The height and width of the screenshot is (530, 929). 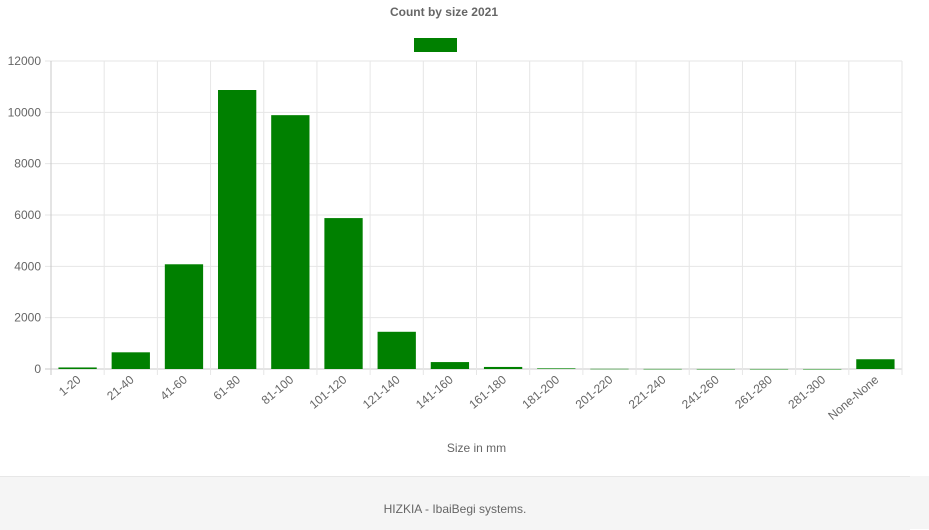 What do you see at coordinates (120, 387) in the screenshot?
I see `x-tick-label: 21-40` at bounding box center [120, 387].